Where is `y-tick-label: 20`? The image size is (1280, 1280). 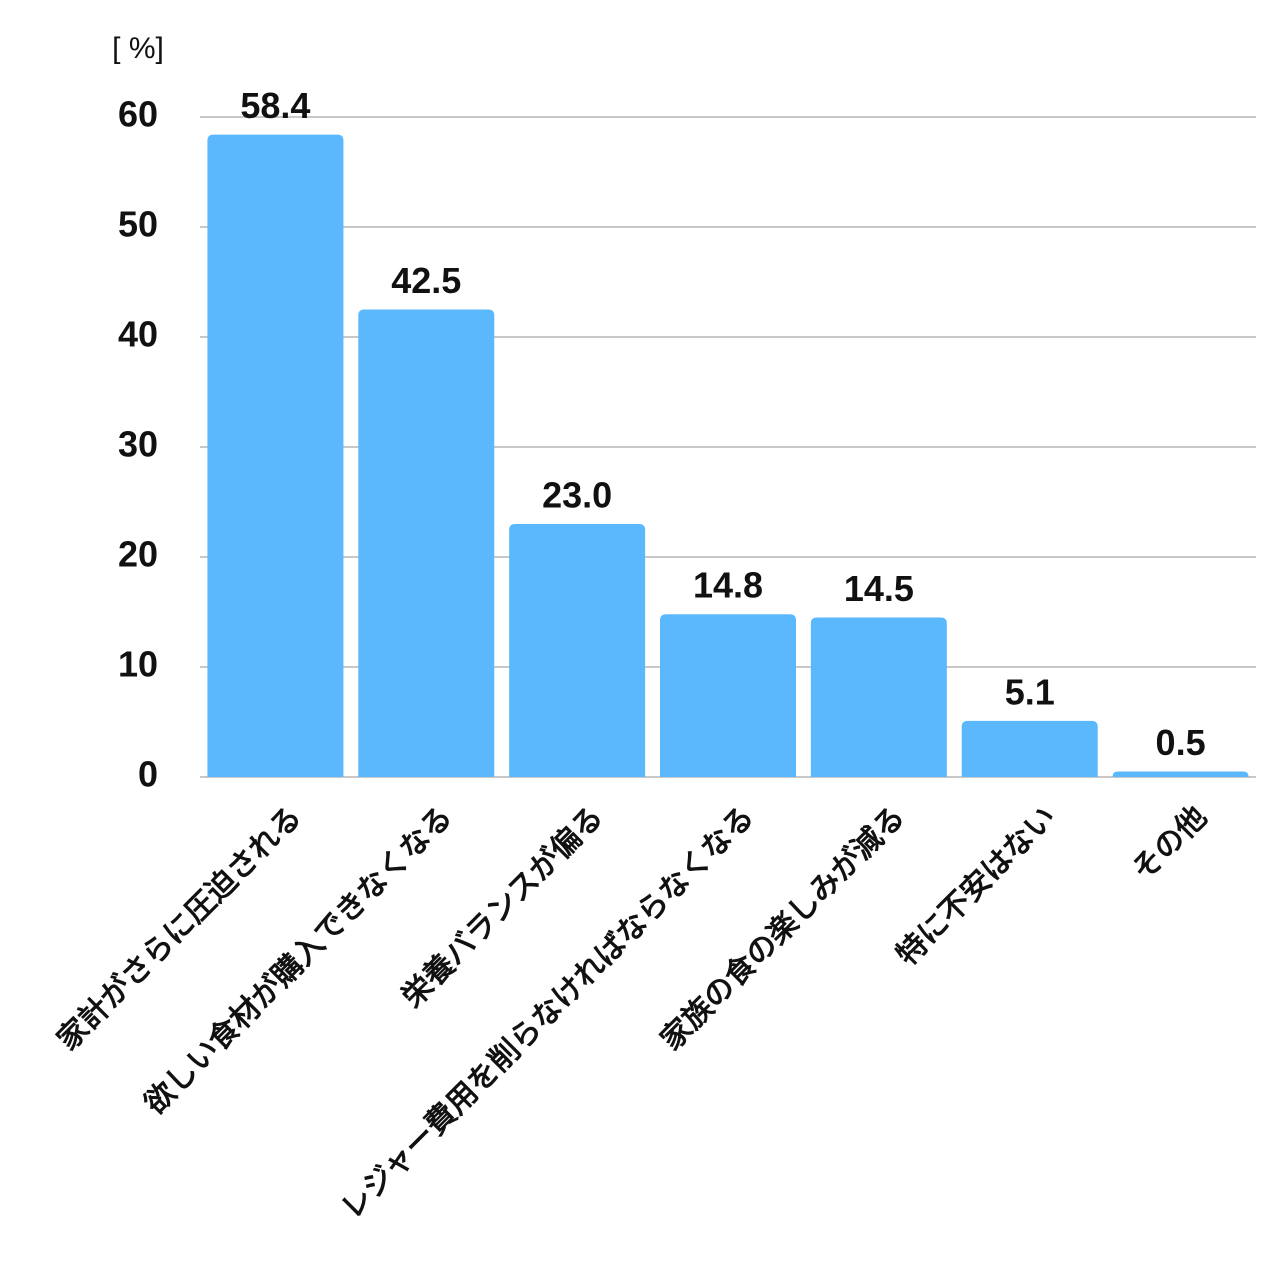
y-tick-label: 20 is located at coordinates (138, 554).